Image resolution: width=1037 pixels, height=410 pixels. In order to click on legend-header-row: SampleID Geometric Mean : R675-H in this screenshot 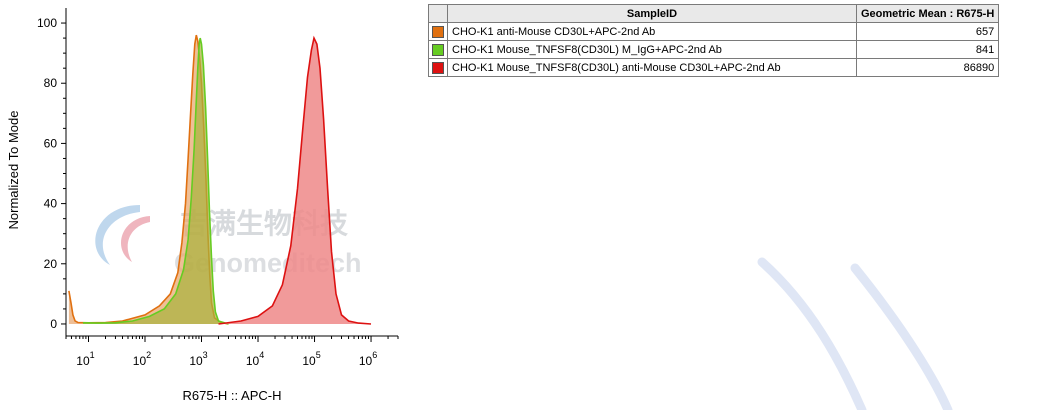, I will do `click(714, 14)`.